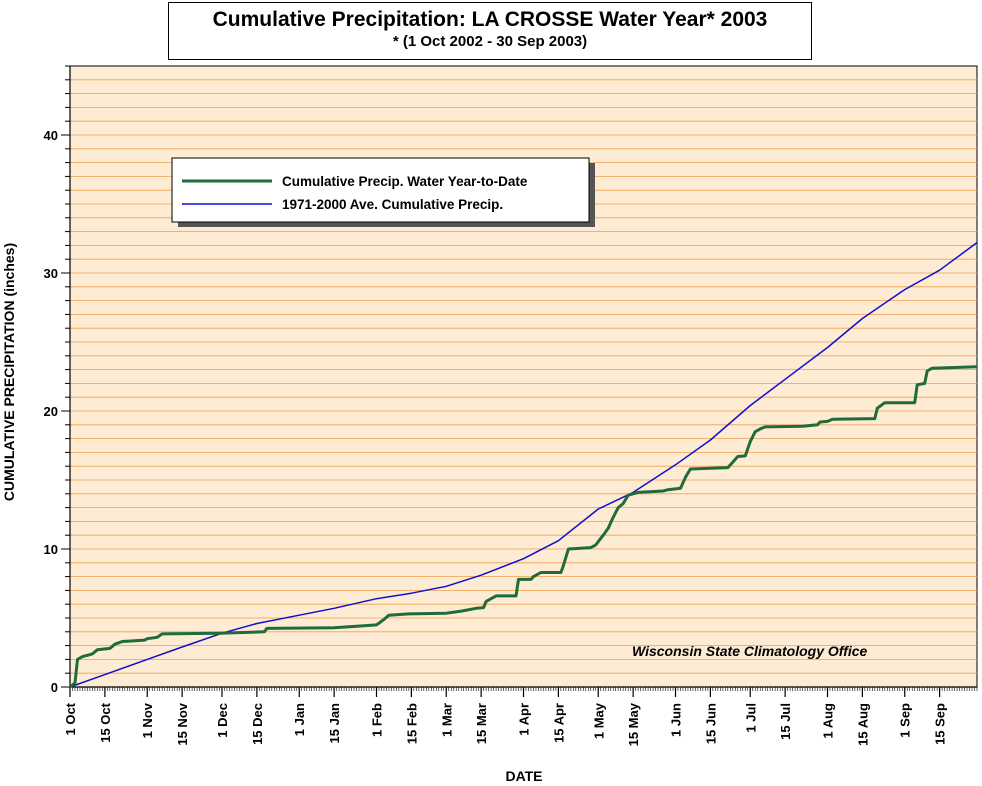 The image size is (982, 786). Describe the element at coordinates (905, 720) in the screenshot. I see `x-tick-label: 1 Sep` at that location.